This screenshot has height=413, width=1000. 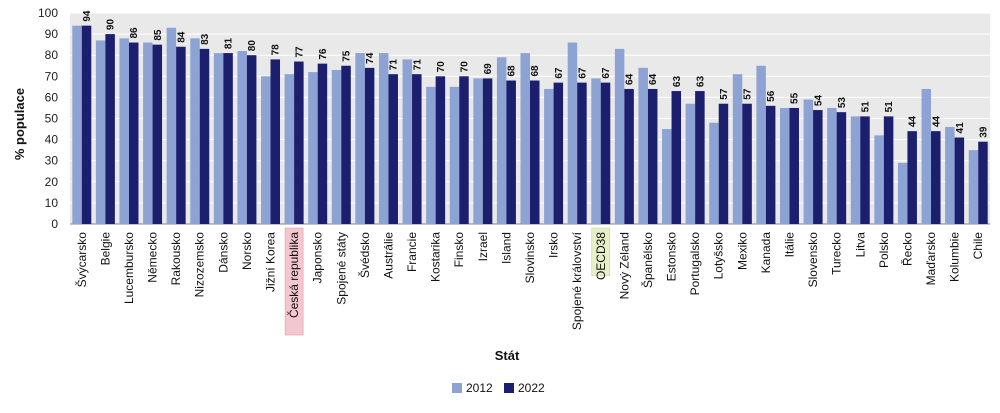 I want to click on x-category-label: Lotyšsko, so click(x=719, y=256).